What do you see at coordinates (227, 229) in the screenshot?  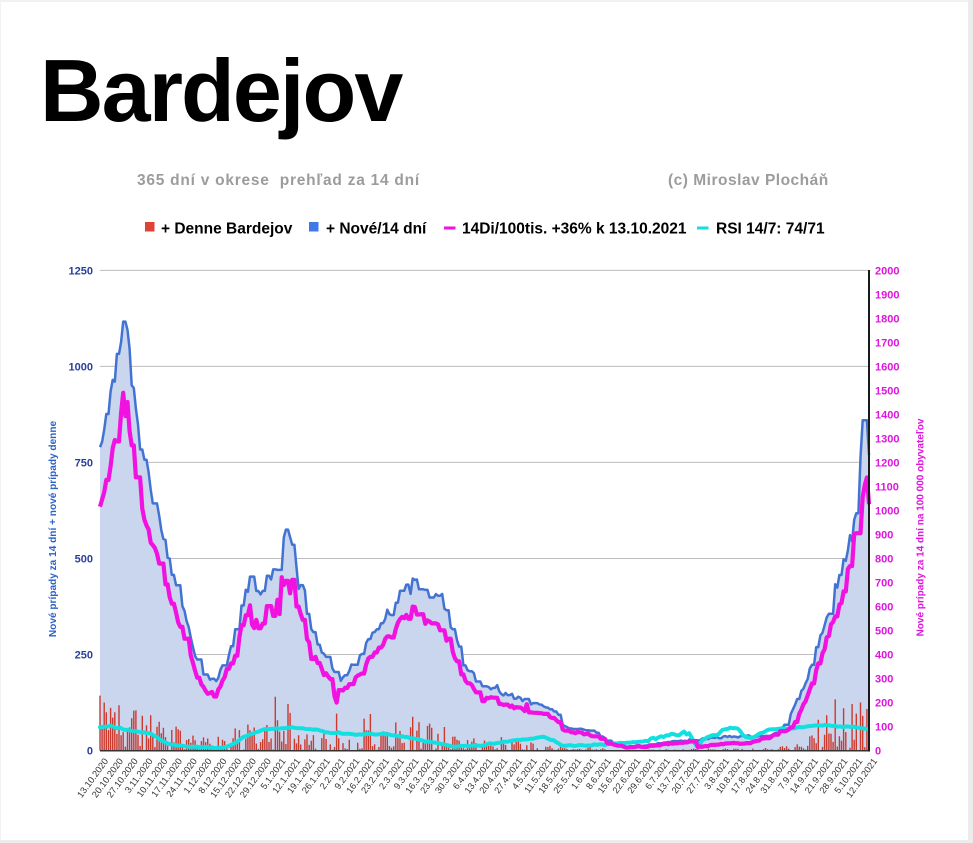 I see `svg-text: + Denne Bardejov` at bounding box center [227, 229].